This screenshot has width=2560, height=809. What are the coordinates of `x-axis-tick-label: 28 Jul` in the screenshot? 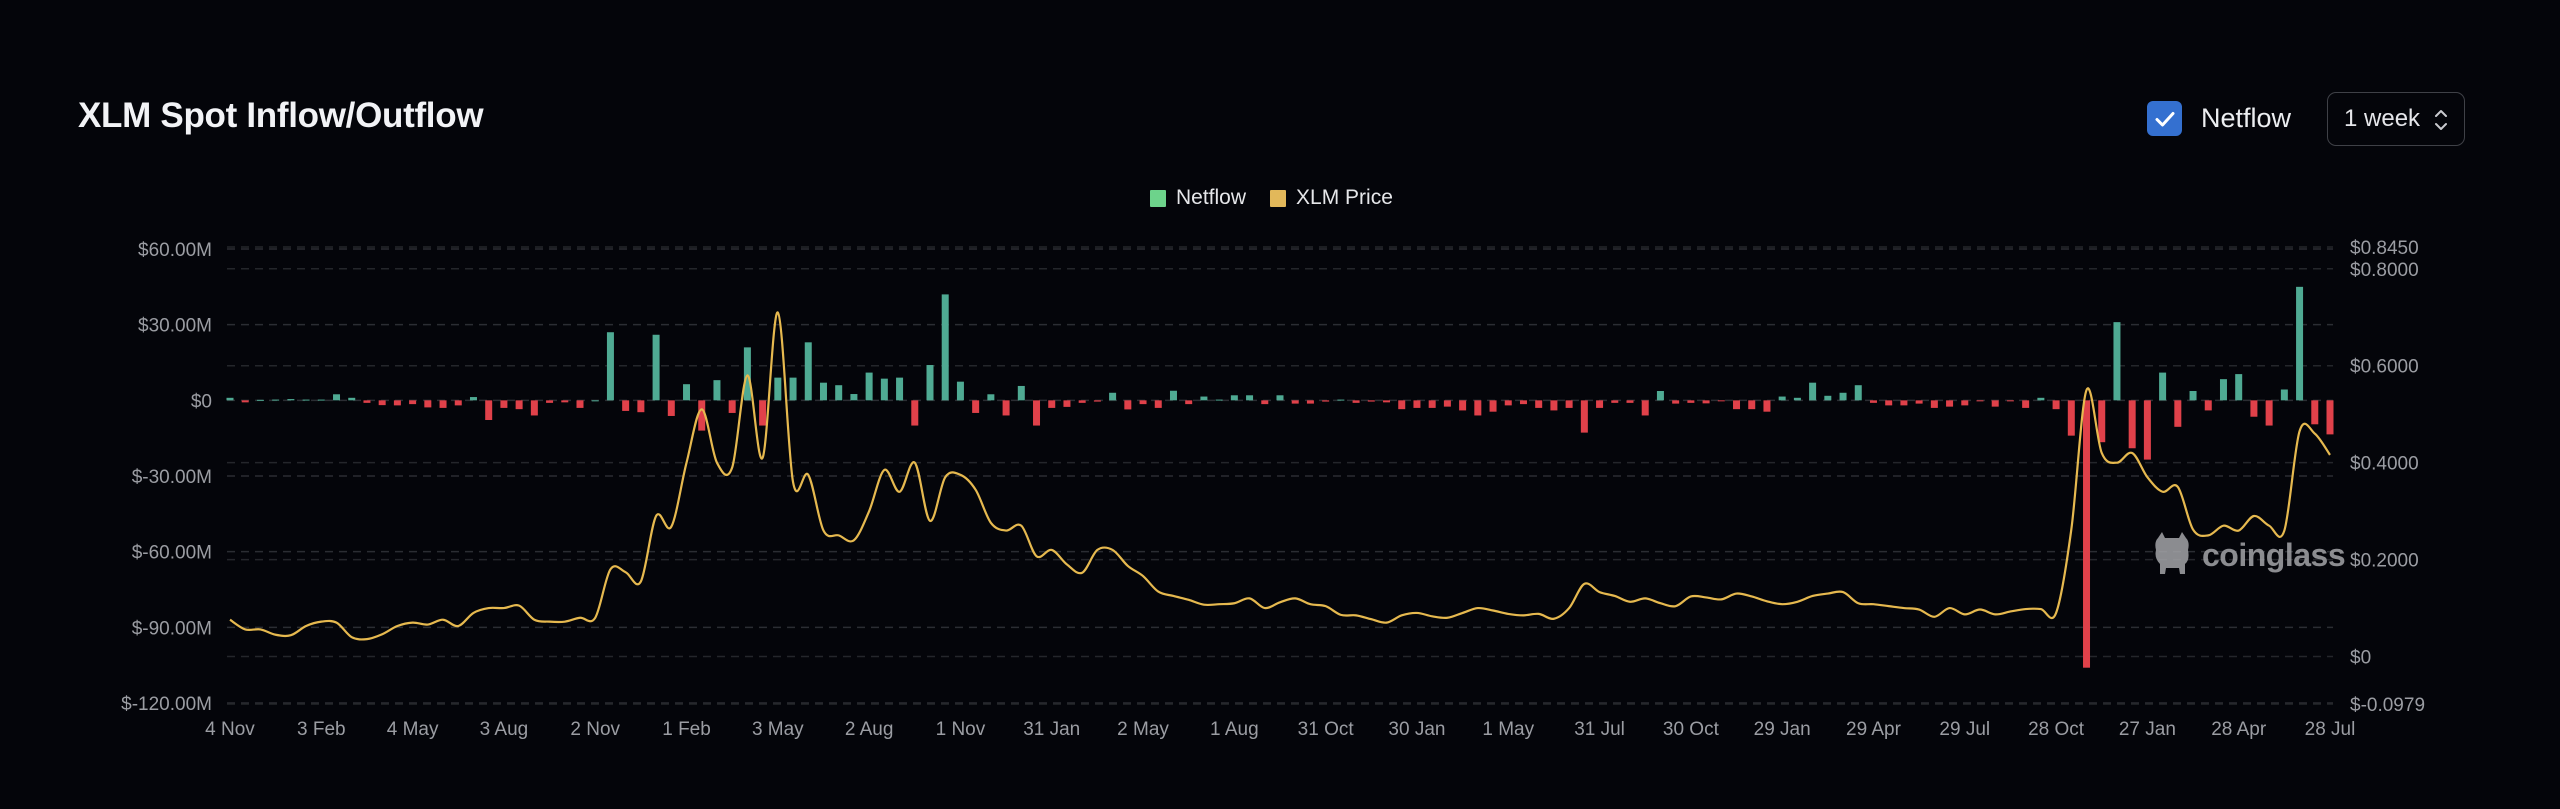 It's located at (2330, 729).